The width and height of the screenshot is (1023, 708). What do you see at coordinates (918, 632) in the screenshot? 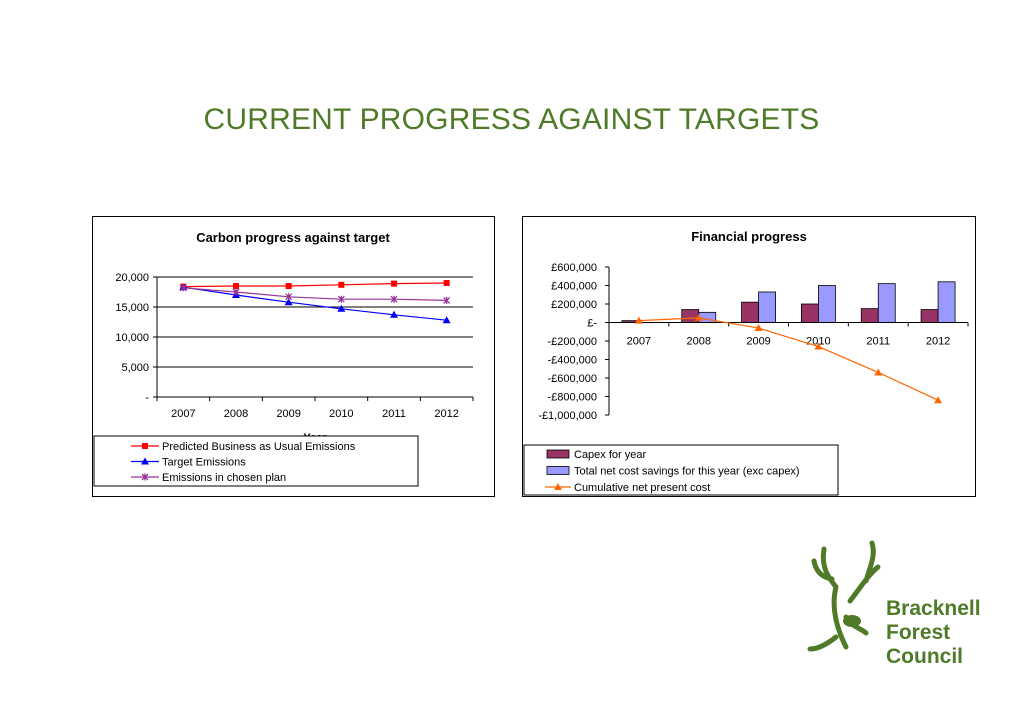
I see `logo-line-forest: Forest` at bounding box center [918, 632].